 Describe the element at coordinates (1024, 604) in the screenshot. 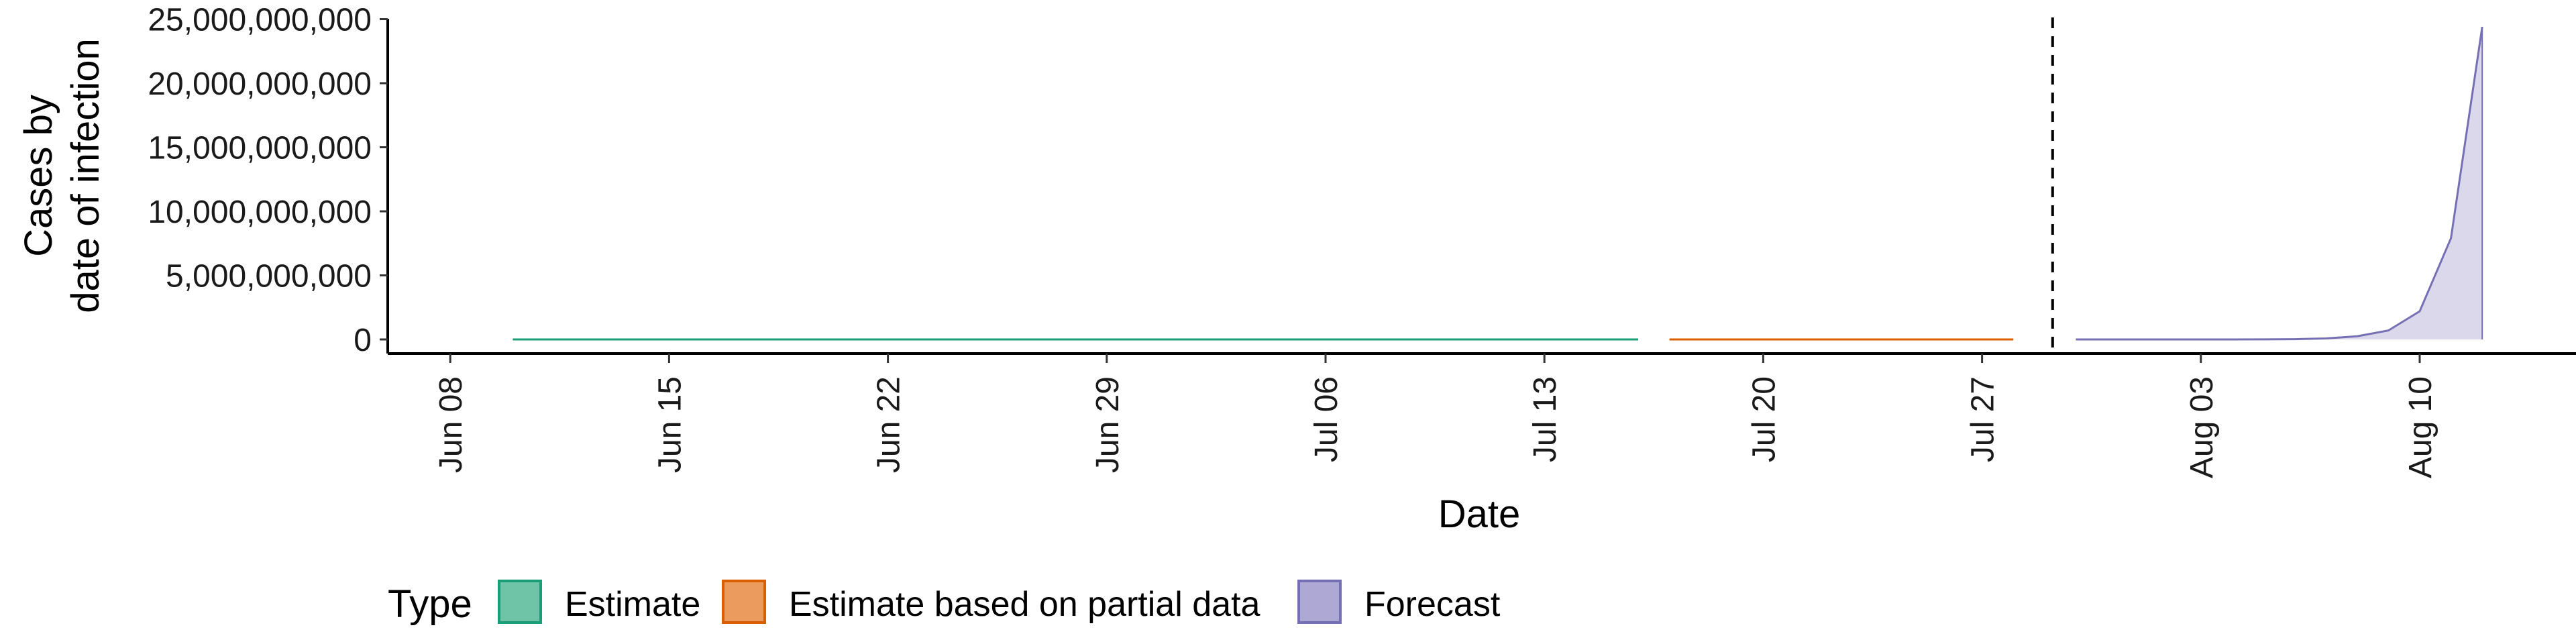

I see `legend-label-estimate-based-on-partial-data: Estimate based on partial data` at that location.